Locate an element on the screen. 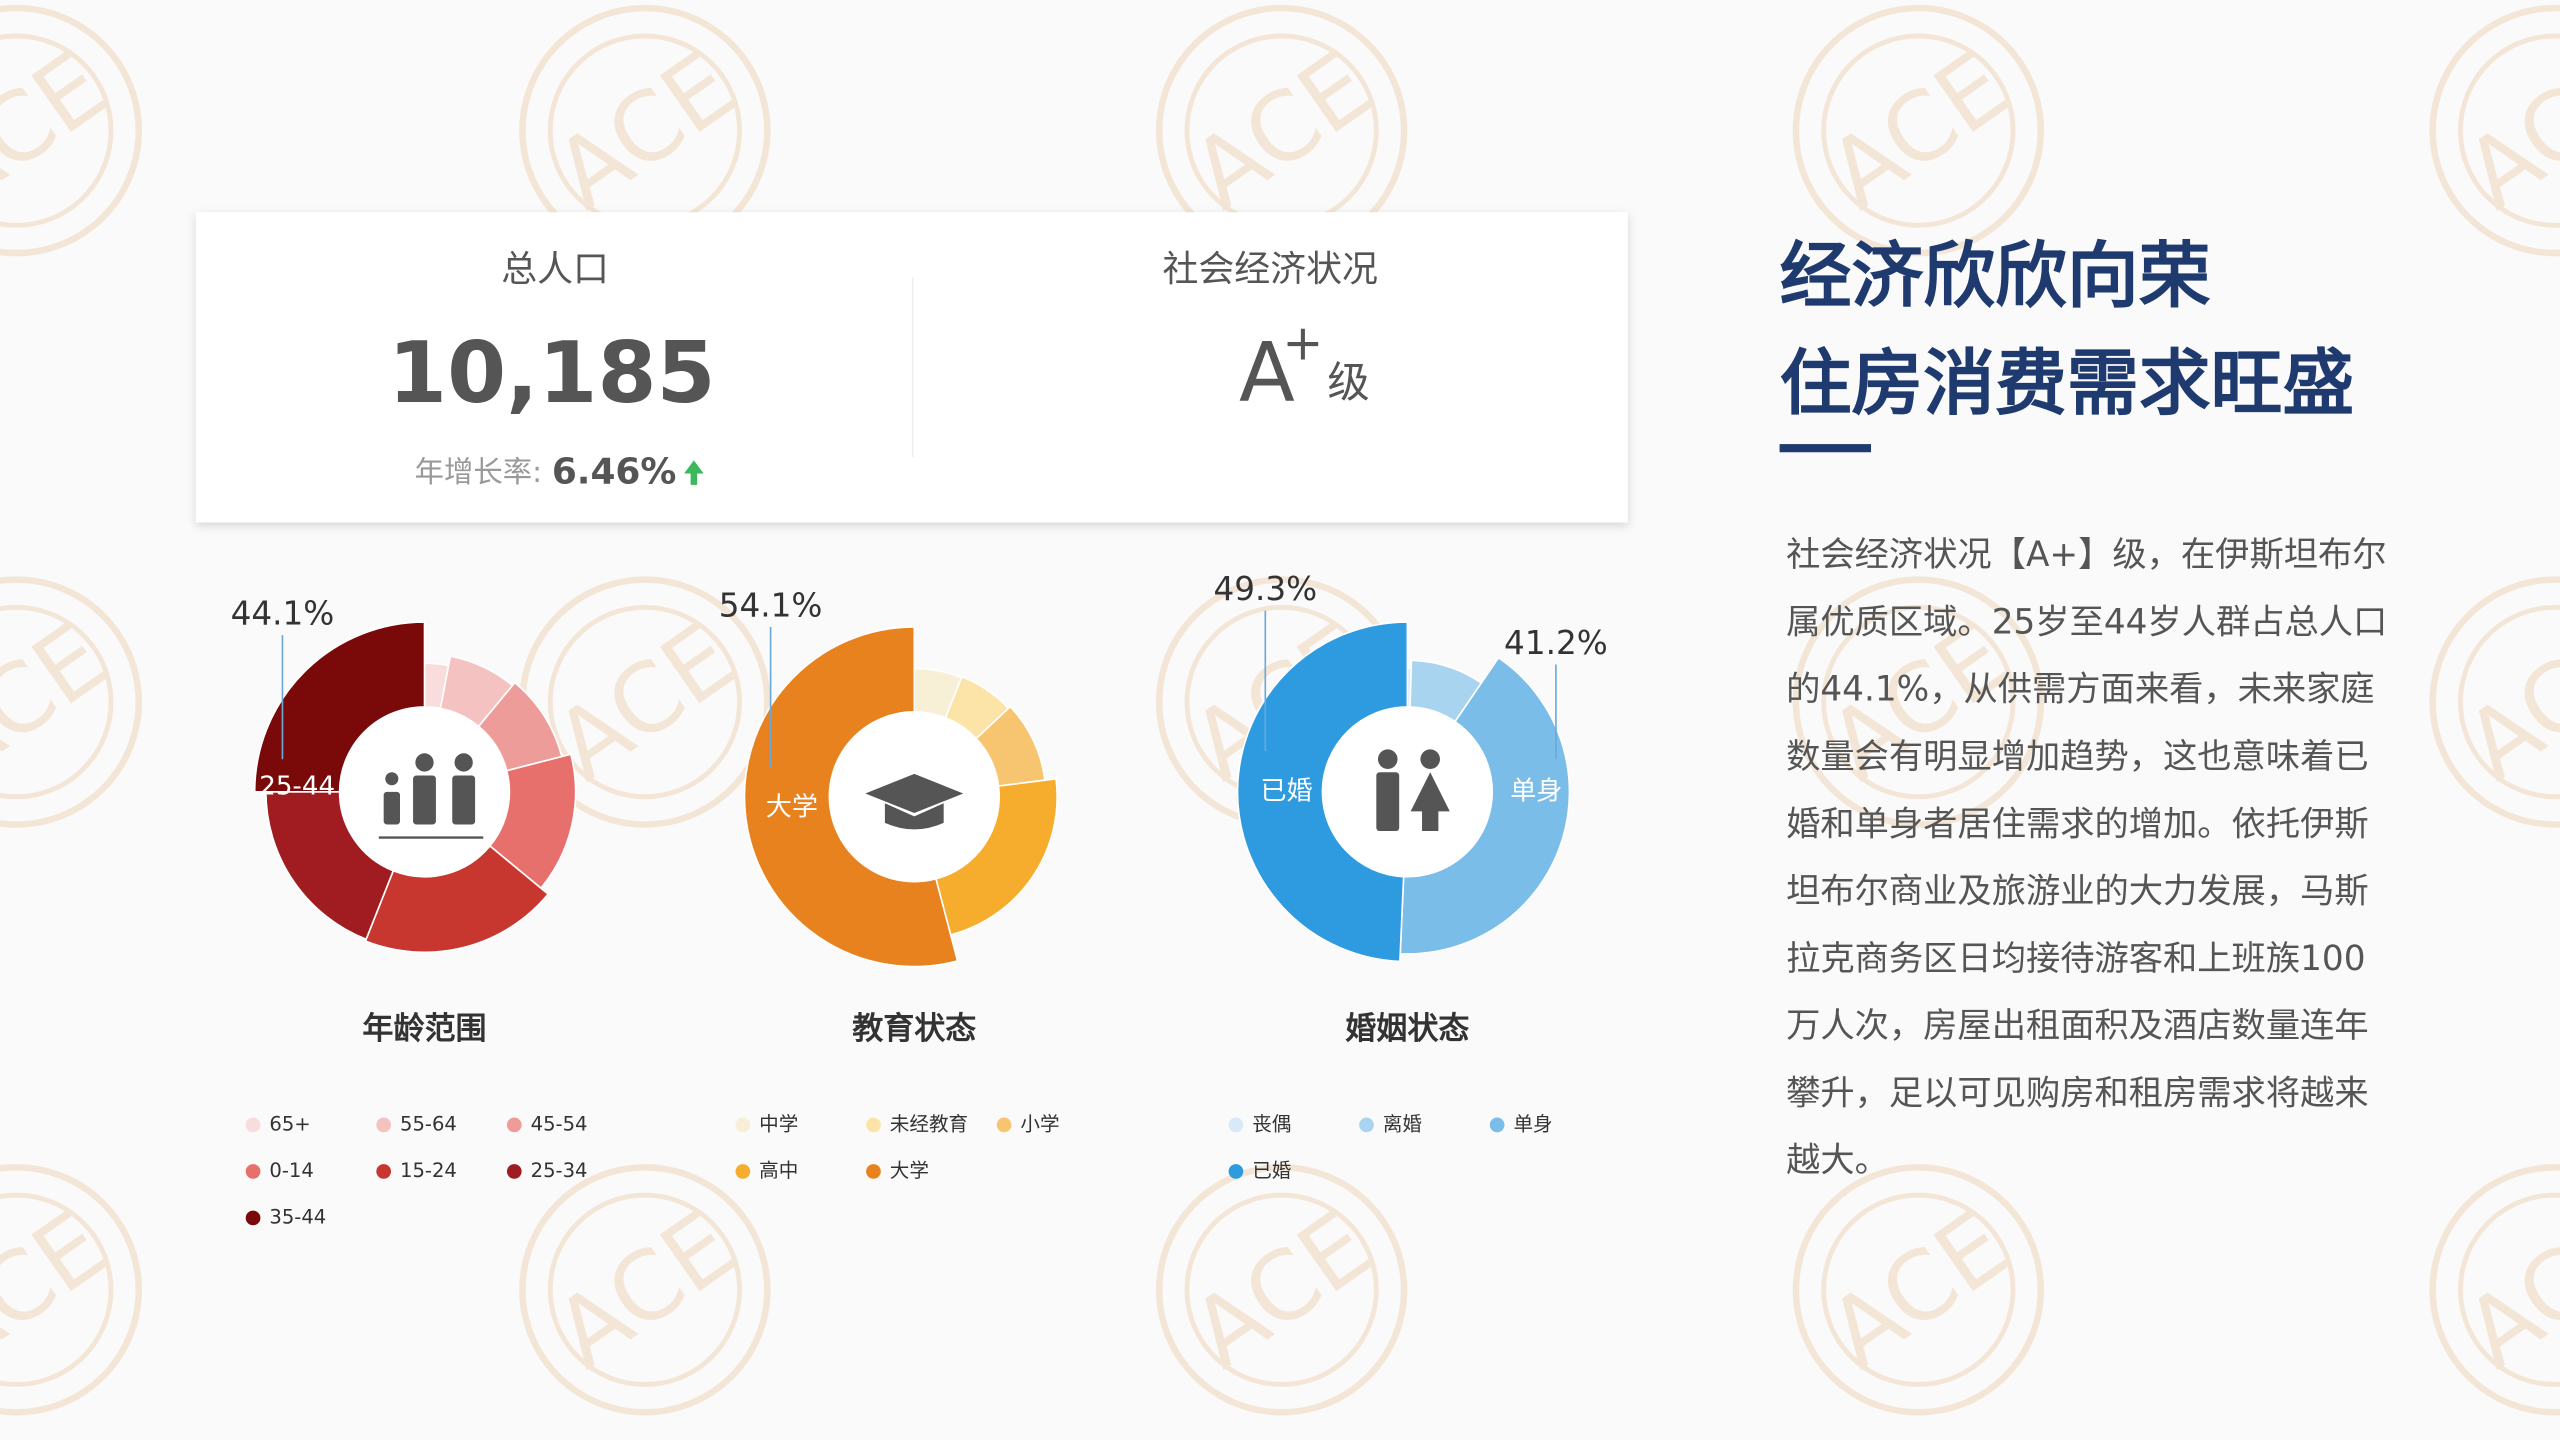  kpi-label: 总人口 is located at coordinates (555, 269).